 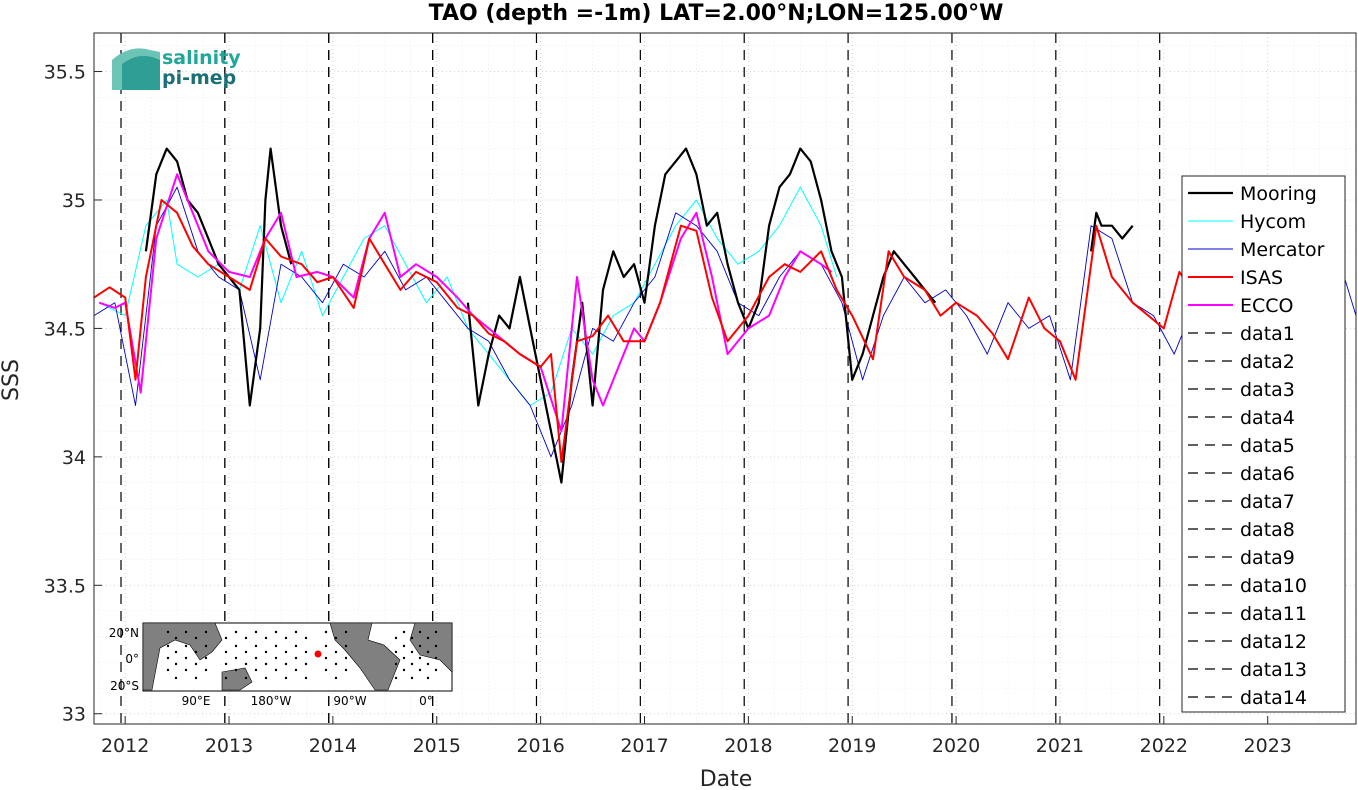 What do you see at coordinates (271, 701) in the screenshot?
I see `inset-lon-label-180w: 180°W` at bounding box center [271, 701].